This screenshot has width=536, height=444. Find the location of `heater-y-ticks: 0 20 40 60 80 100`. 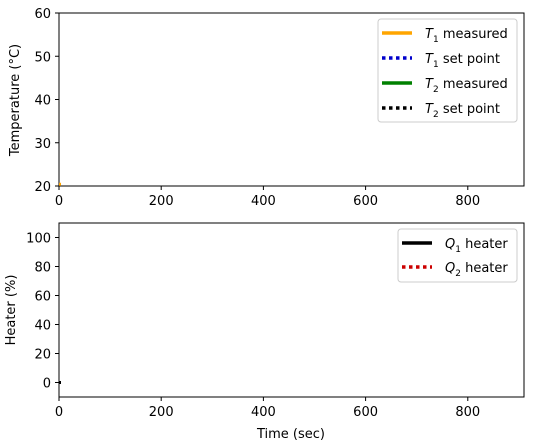

heater-y-ticks: 0 20 40 60 80 100 is located at coordinates (42, 312).